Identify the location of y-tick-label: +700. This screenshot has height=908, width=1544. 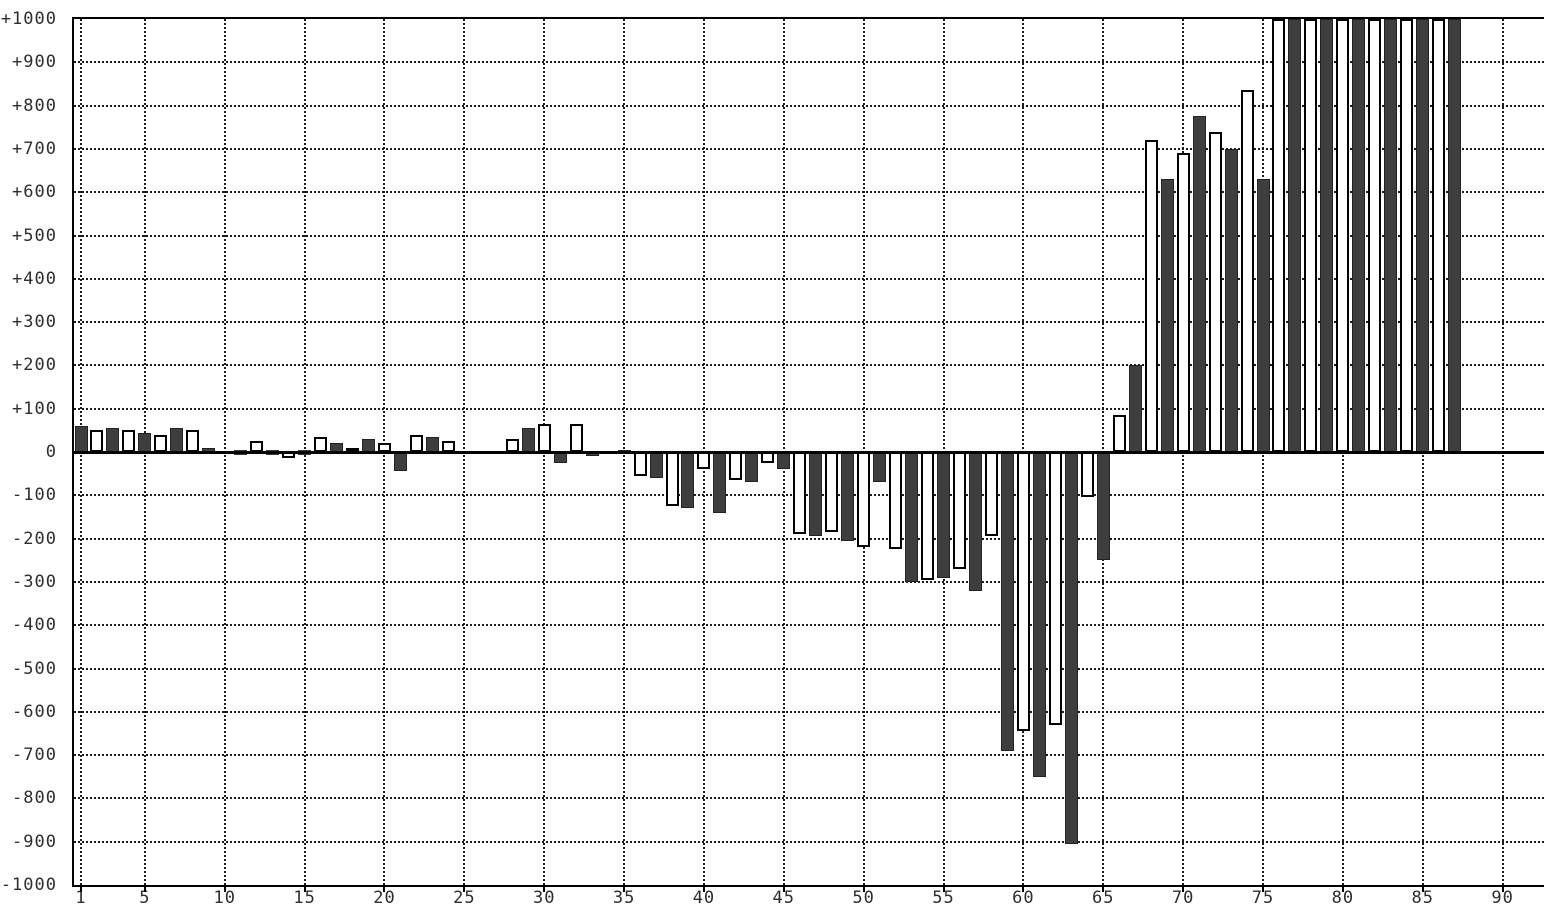
(34, 148).